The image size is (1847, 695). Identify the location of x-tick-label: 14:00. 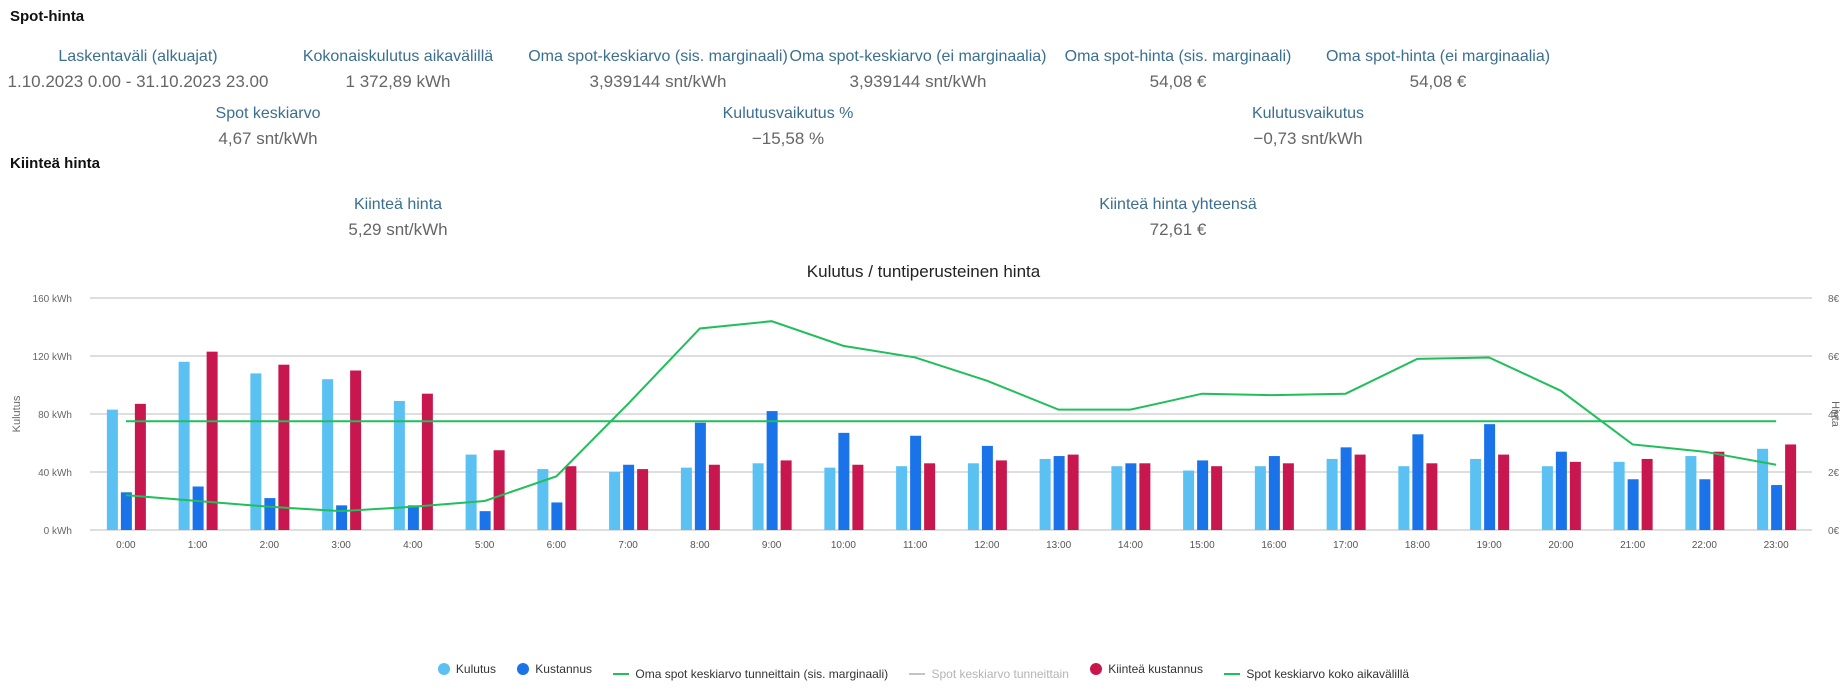
(1130, 545).